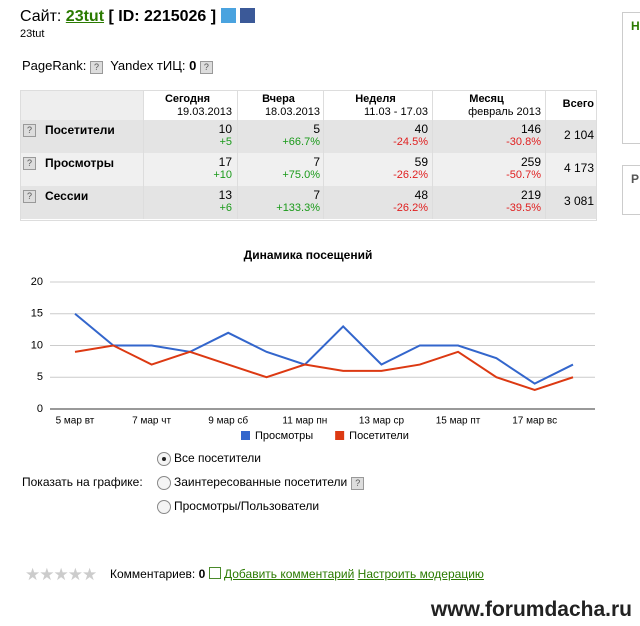 The width and height of the screenshot is (640, 626). I want to click on x-tick-label: 15 мар пт, so click(458, 421).